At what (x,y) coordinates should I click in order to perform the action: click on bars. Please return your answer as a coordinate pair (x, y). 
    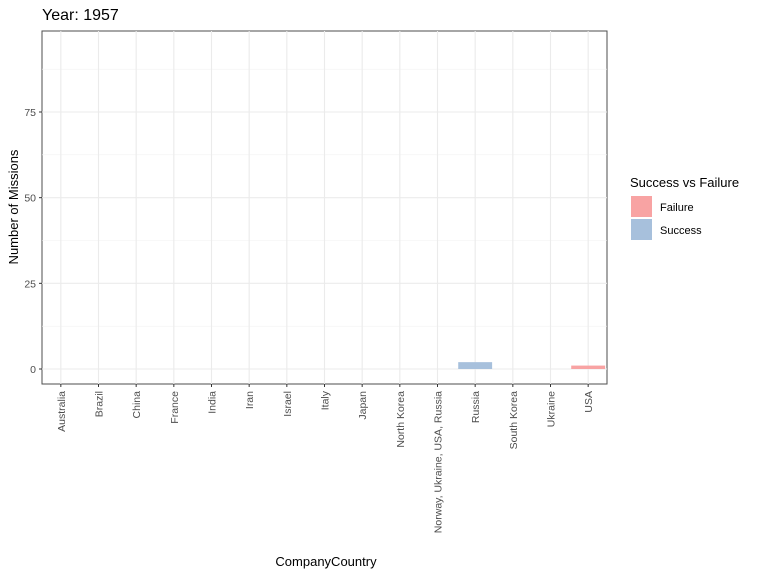
    Looking at the image, I should click on (532, 365).